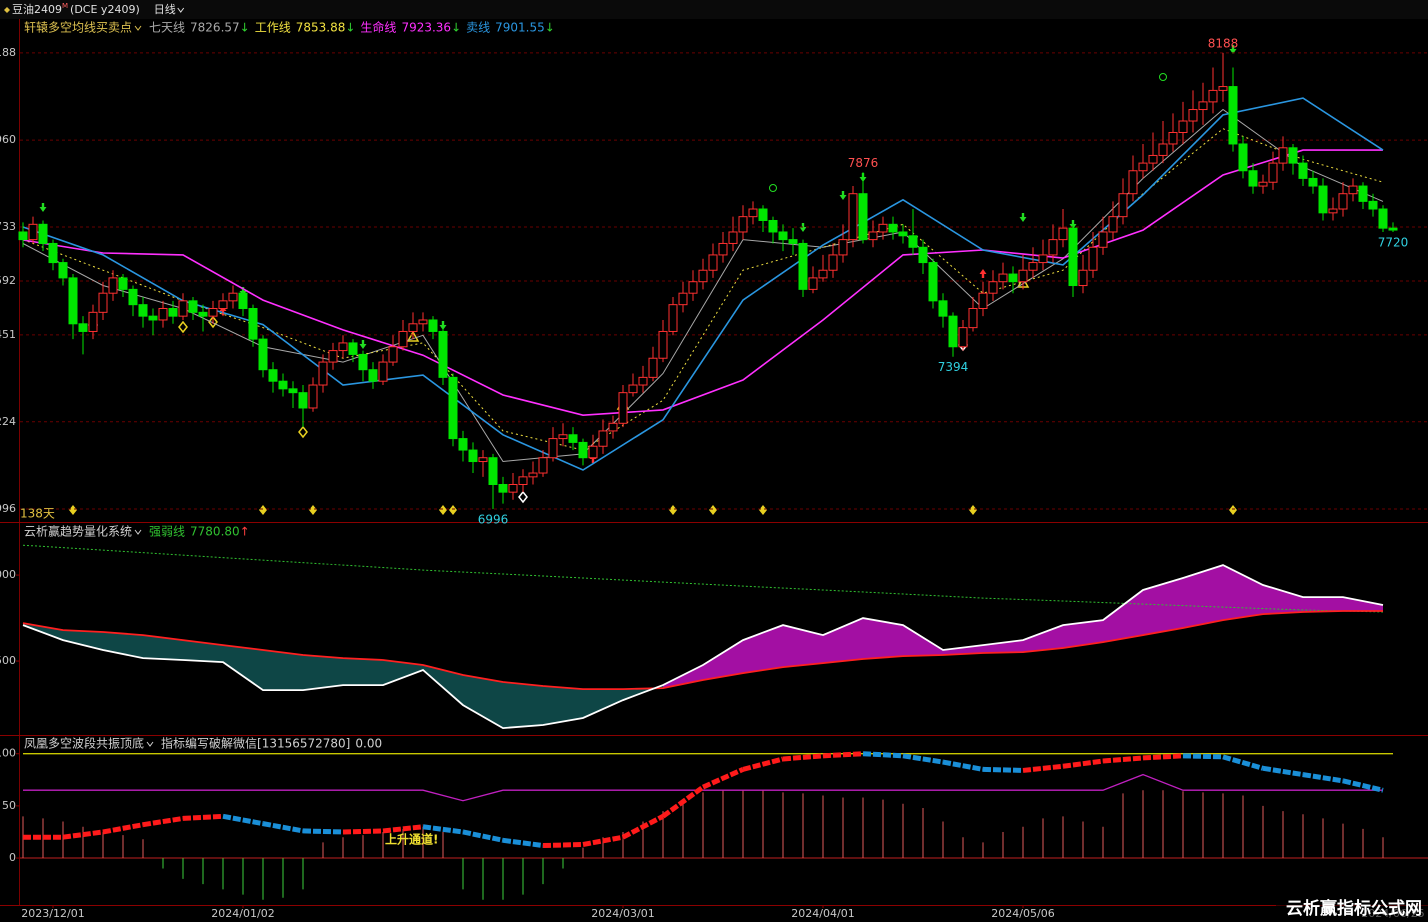  What do you see at coordinates (478, 28) in the screenshot?
I see `legend-name: 卖线` at bounding box center [478, 28].